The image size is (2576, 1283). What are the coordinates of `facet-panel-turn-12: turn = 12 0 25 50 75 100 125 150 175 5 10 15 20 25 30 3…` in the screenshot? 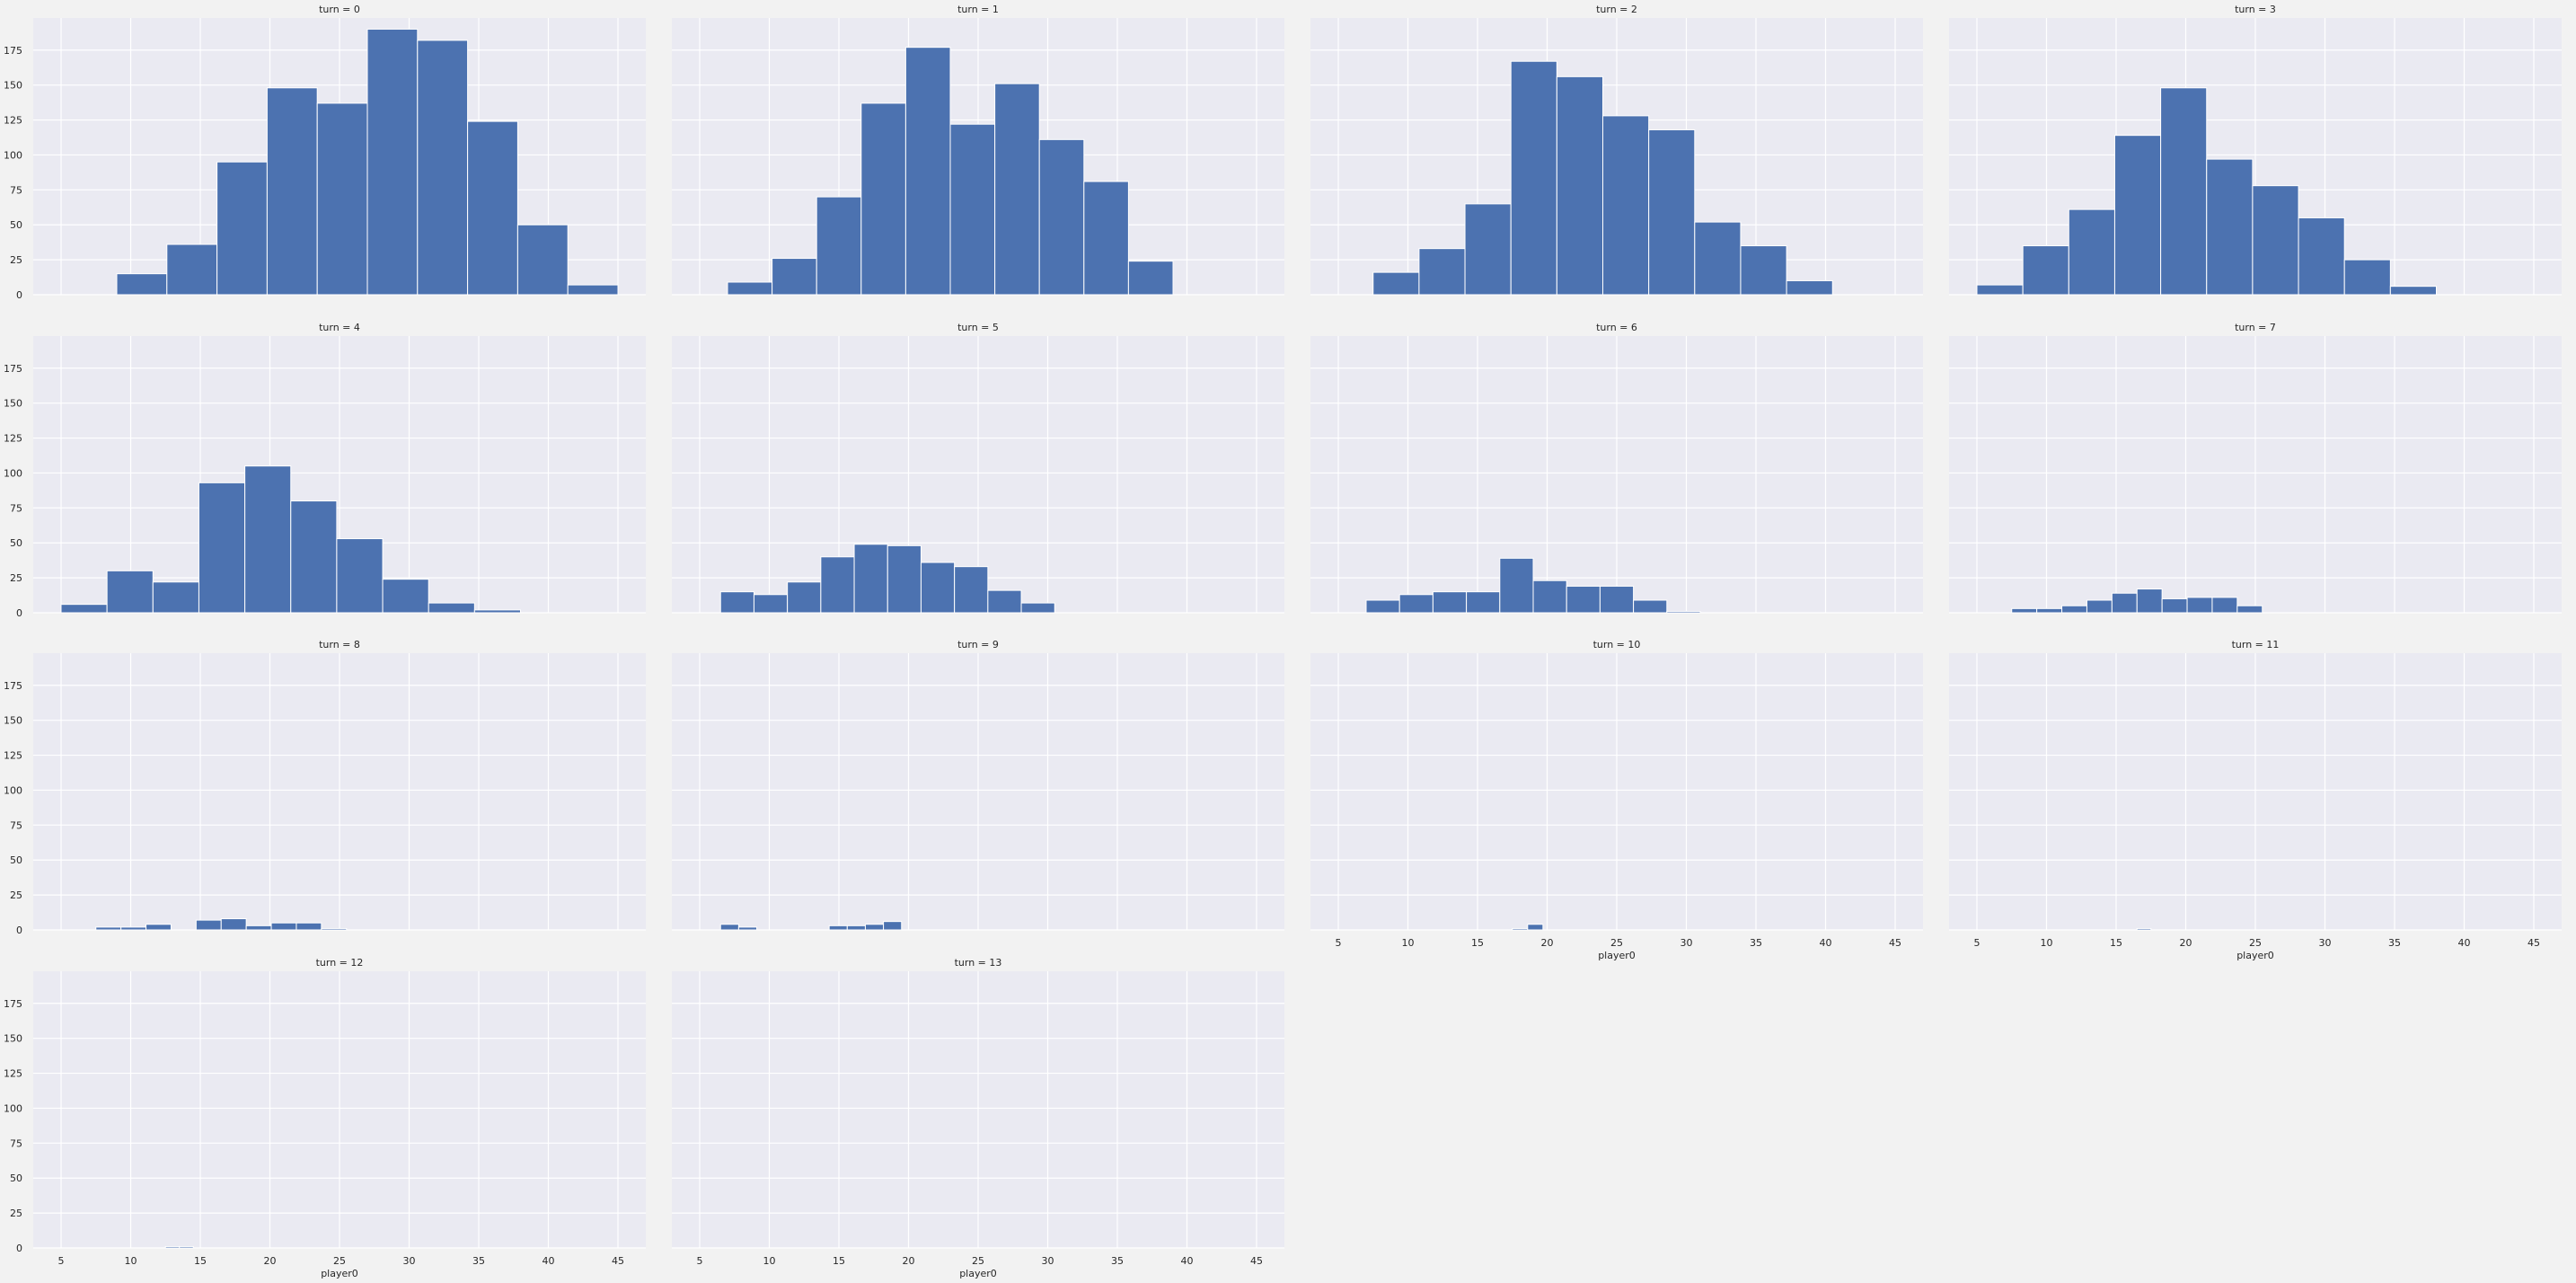 It's located at (325, 1118).